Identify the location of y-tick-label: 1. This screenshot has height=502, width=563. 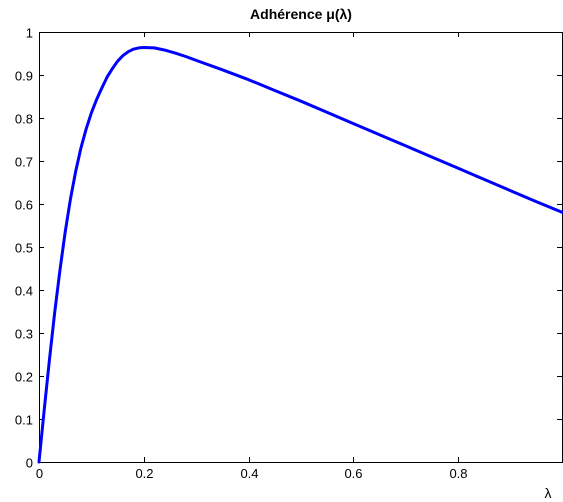
(29, 33).